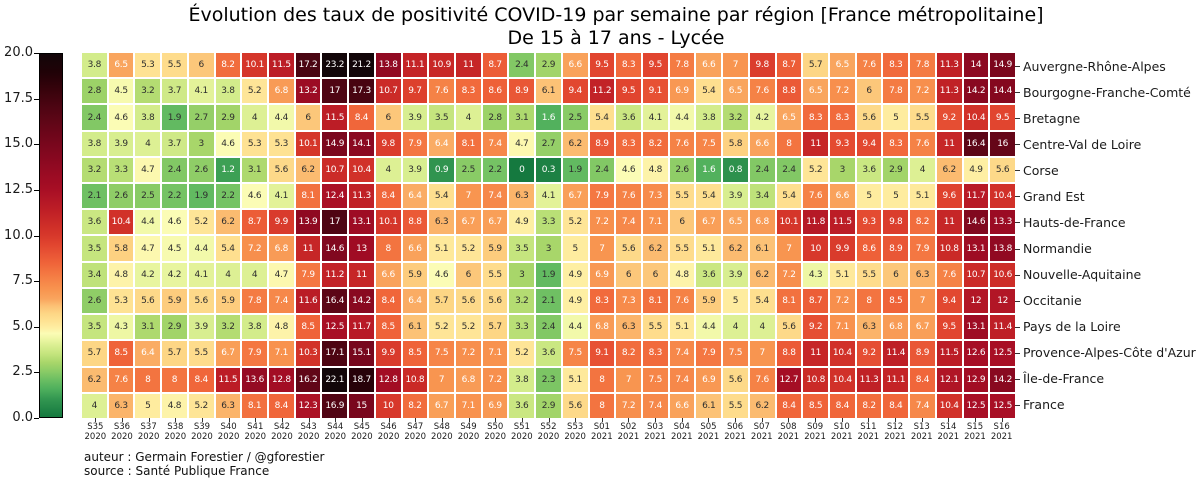 The width and height of the screenshot is (1200, 480). I want to click on heatmap-cell: 11.8, so click(815, 222).